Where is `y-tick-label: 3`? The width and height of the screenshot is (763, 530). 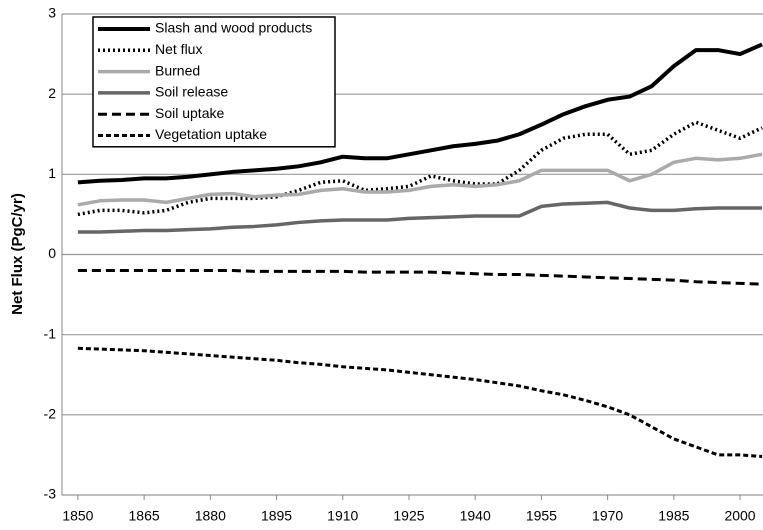 y-tick-label: 3 is located at coordinates (52, 13).